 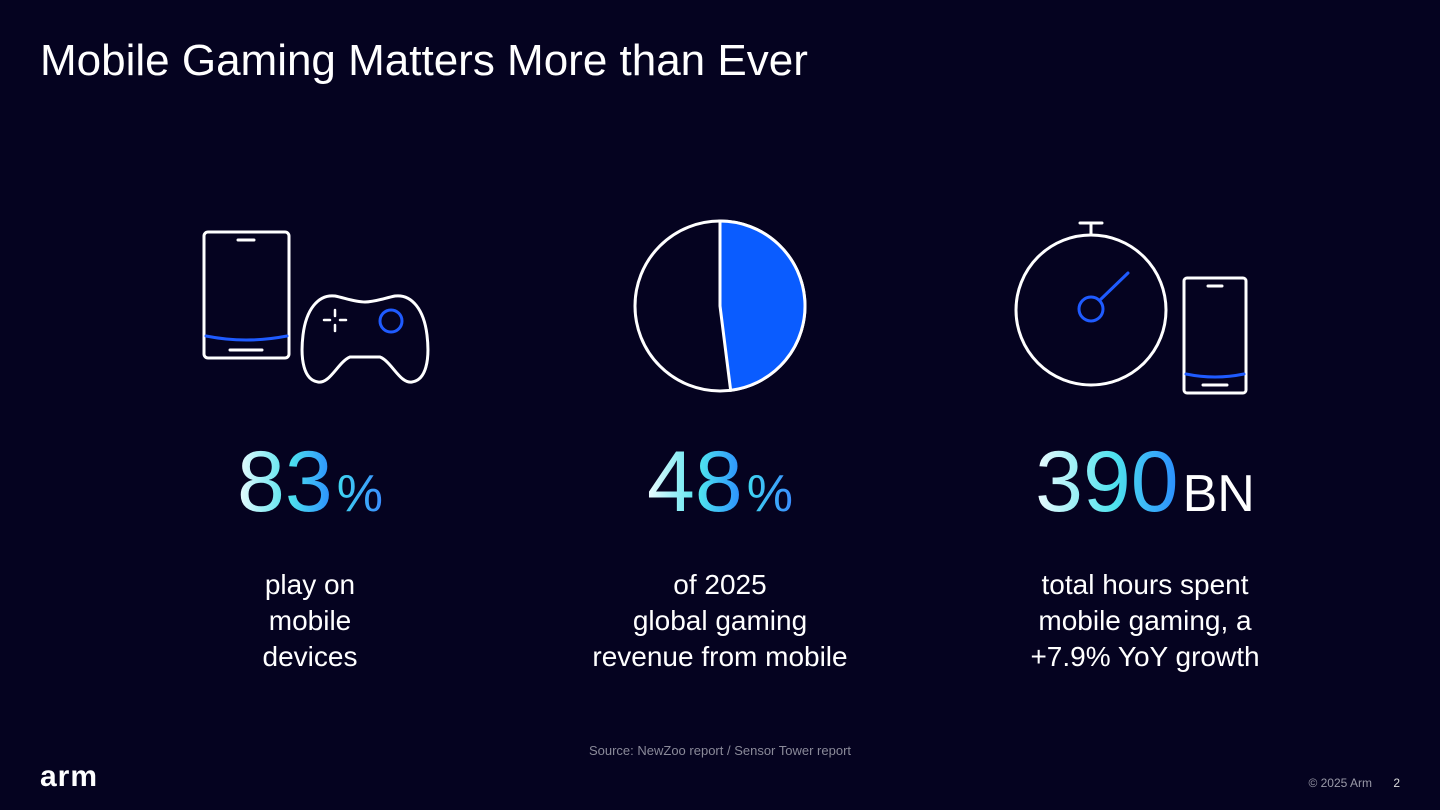 I want to click on caption-line: revenue from mobile, so click(x=720, y=656).